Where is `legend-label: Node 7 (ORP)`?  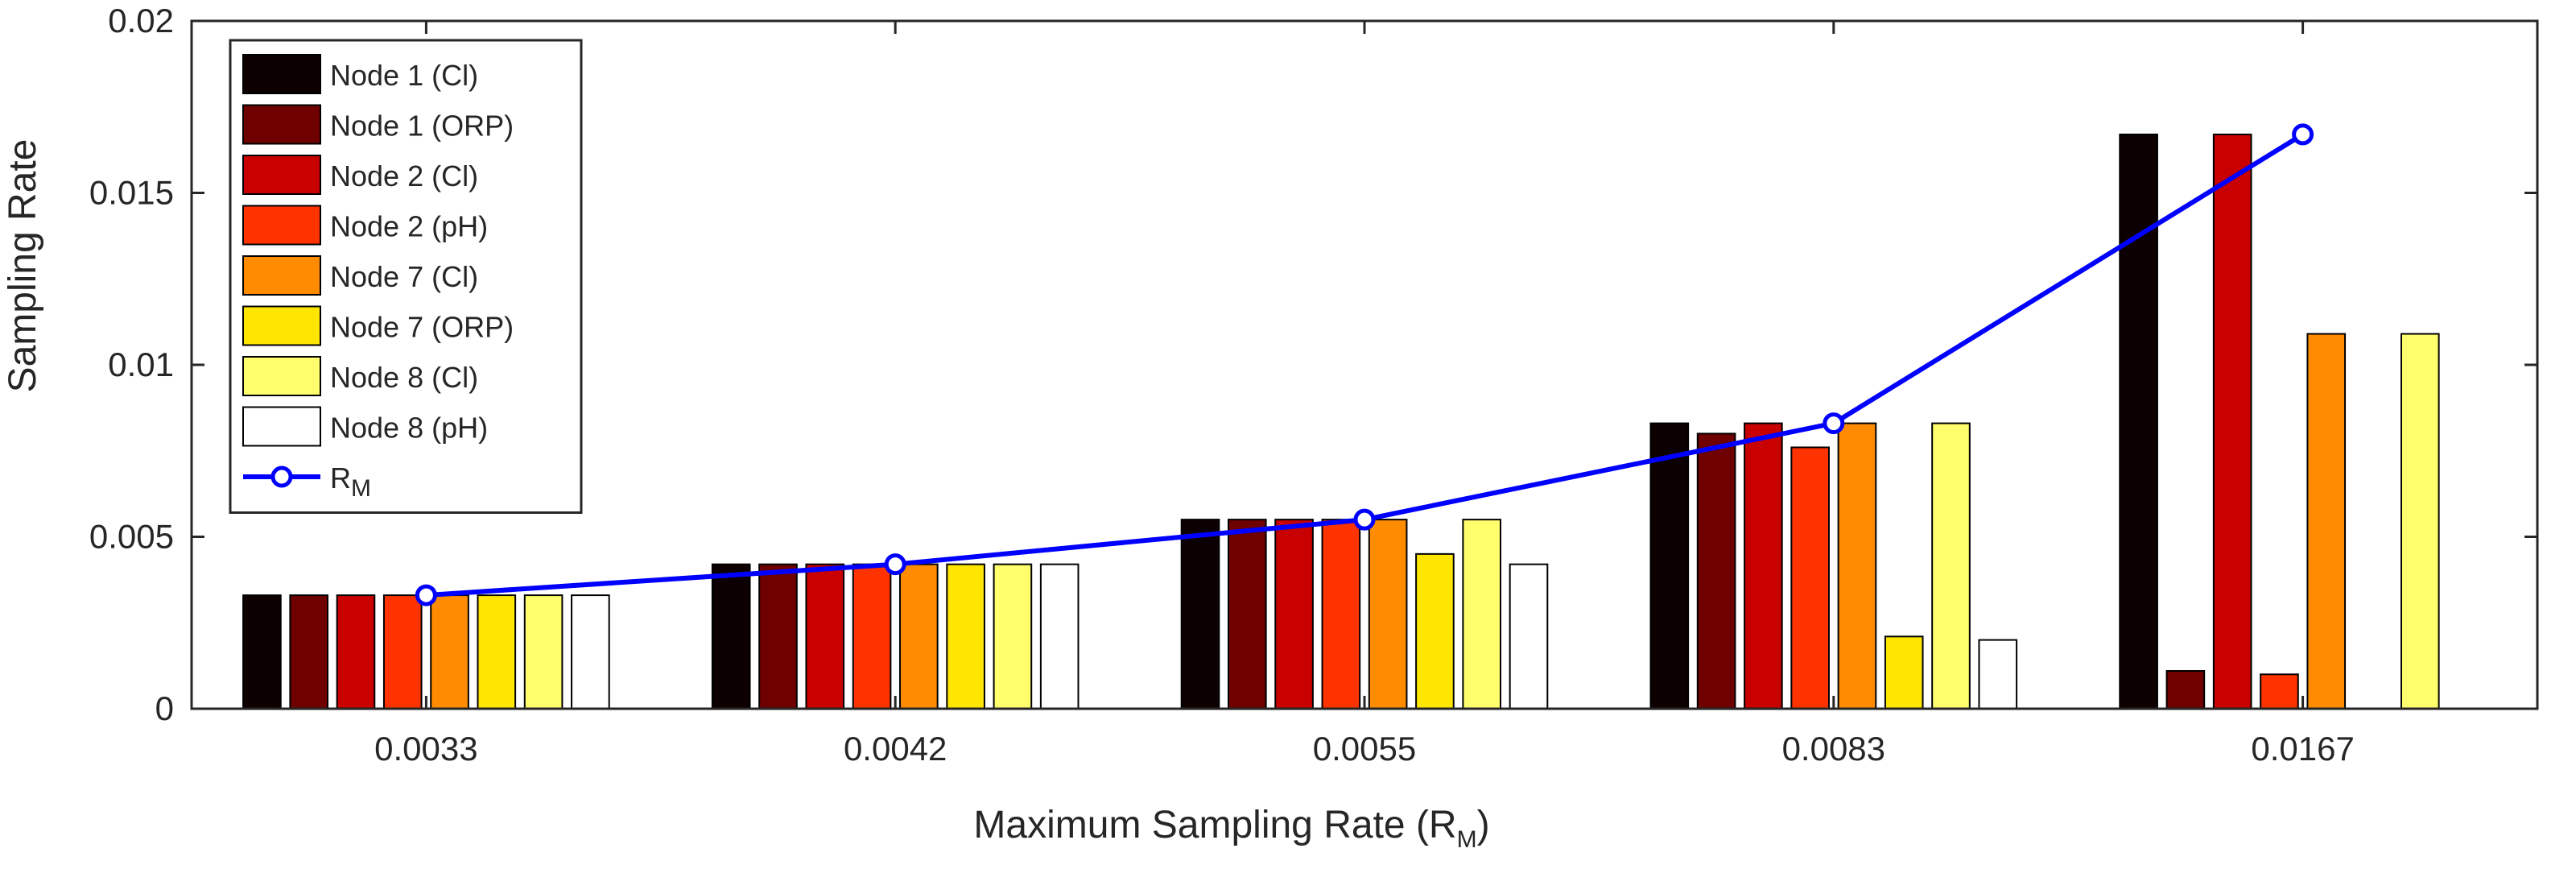
legend-label: Node 7 (ORP) is located at coordinates (422, 327).